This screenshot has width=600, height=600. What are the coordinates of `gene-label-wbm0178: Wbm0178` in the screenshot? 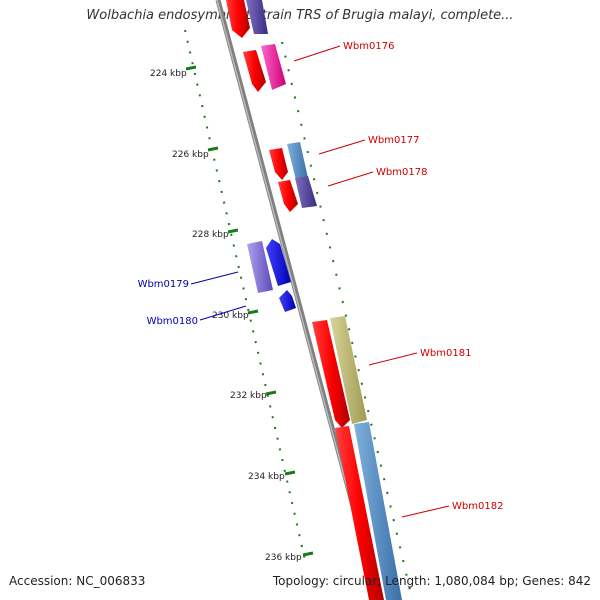 It's located at (401, 172).